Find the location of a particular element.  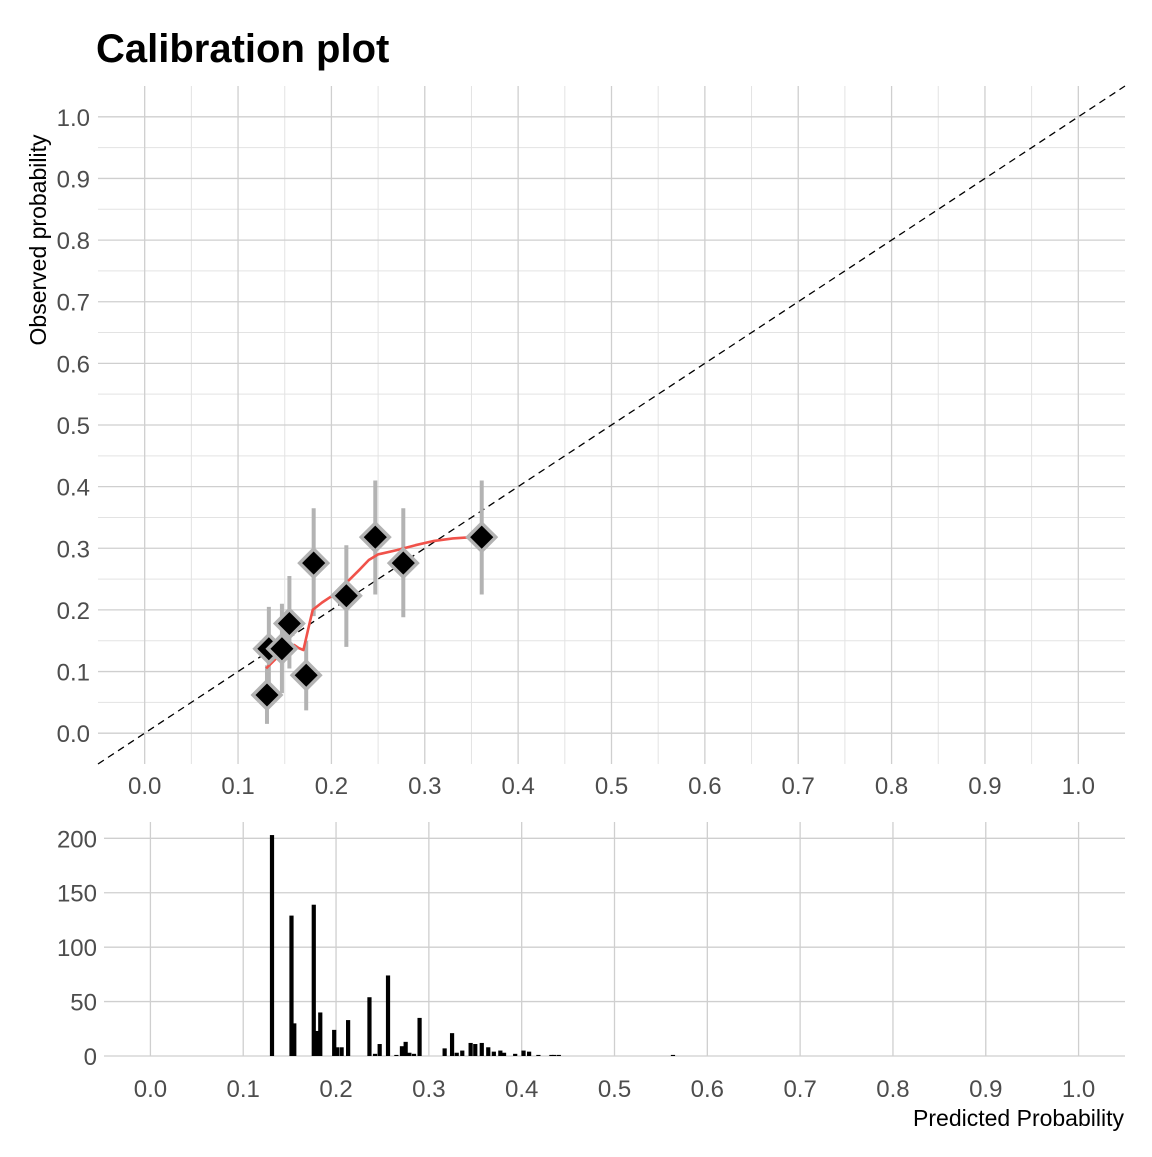

y-tick-label: 0.5 is located at coordinates (73, 426).